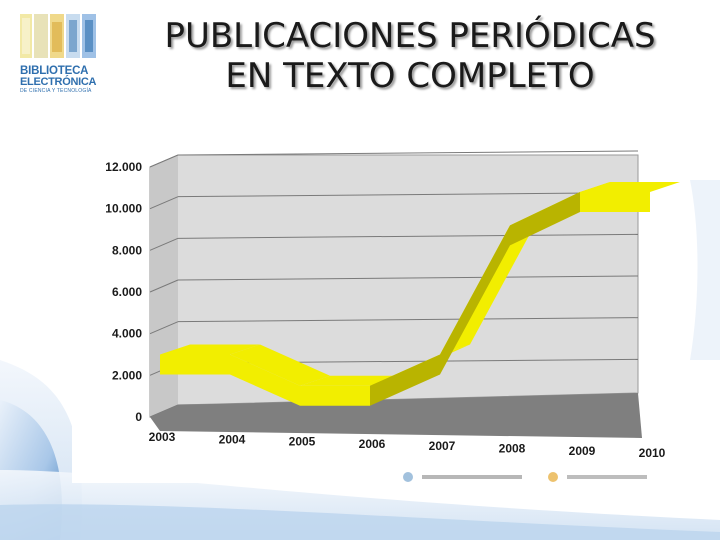 The width and height of the screenshot is (720, 540). Describe the element at coordinates (123, 167) in the screenshot. I see `y-tick-label: 12.000` at that location.